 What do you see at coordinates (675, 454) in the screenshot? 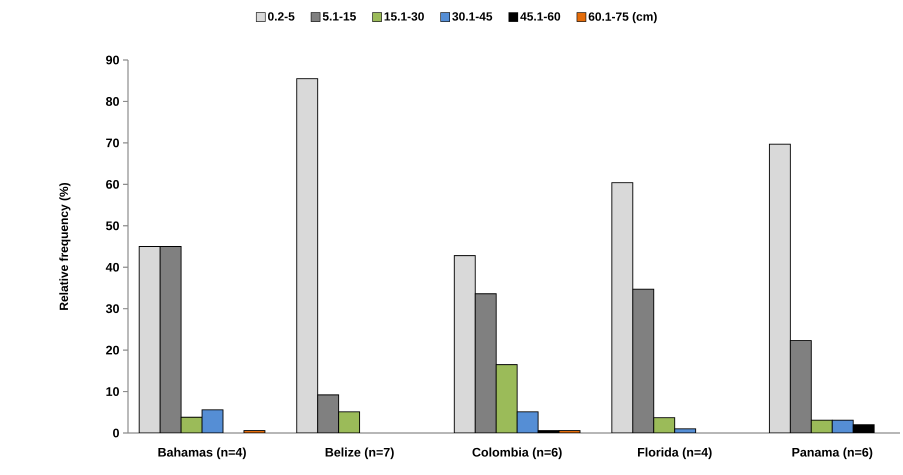
I see `x-tick-label: Florida (n=4)` at bounding box center [675, 454].